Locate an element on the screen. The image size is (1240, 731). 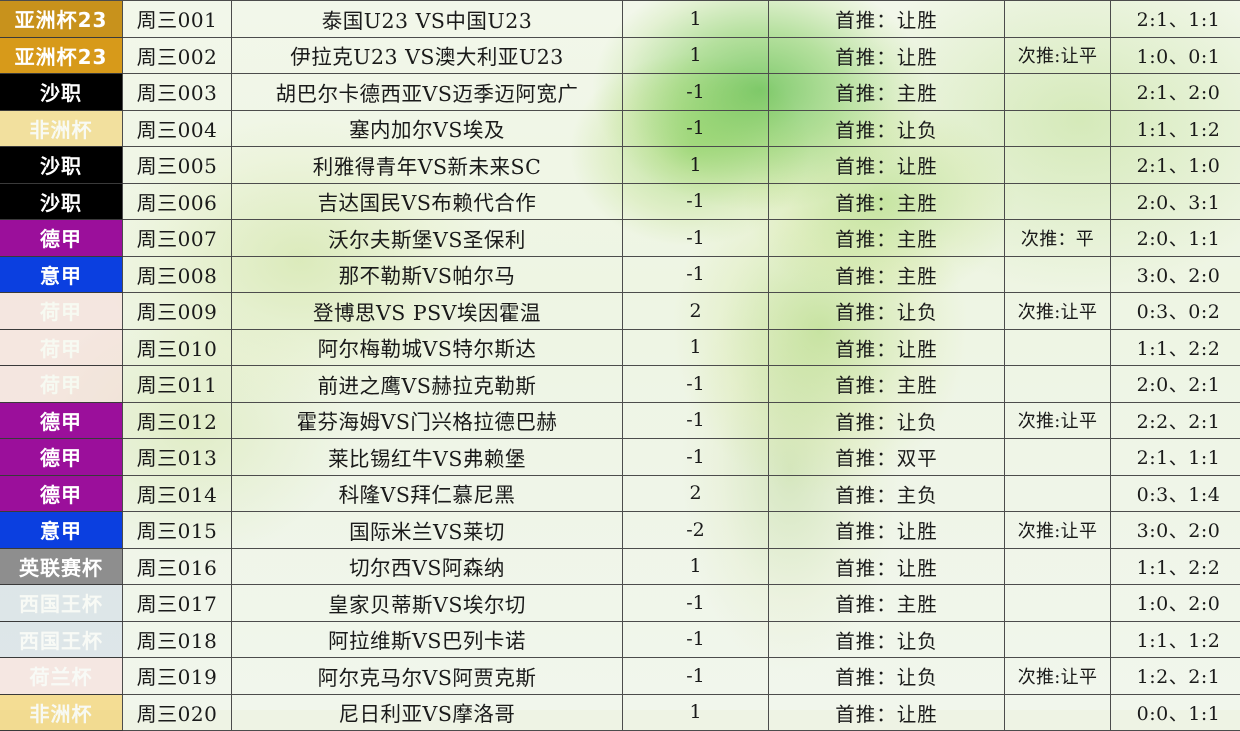
match-teams-cell: 科隆VS拜仁慕尼黑 is located at coordinates (427, 493).